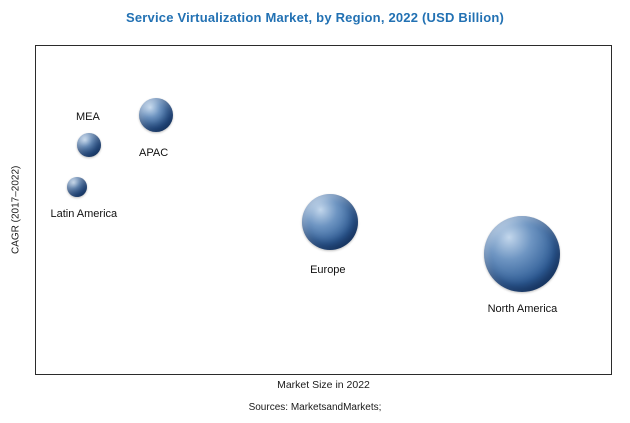 This screenshot has width=630, height=423. What do you see at coordinates (522, 253) in the screenshot?
I see `bubble-north-america` at bounding box center [522, 253].